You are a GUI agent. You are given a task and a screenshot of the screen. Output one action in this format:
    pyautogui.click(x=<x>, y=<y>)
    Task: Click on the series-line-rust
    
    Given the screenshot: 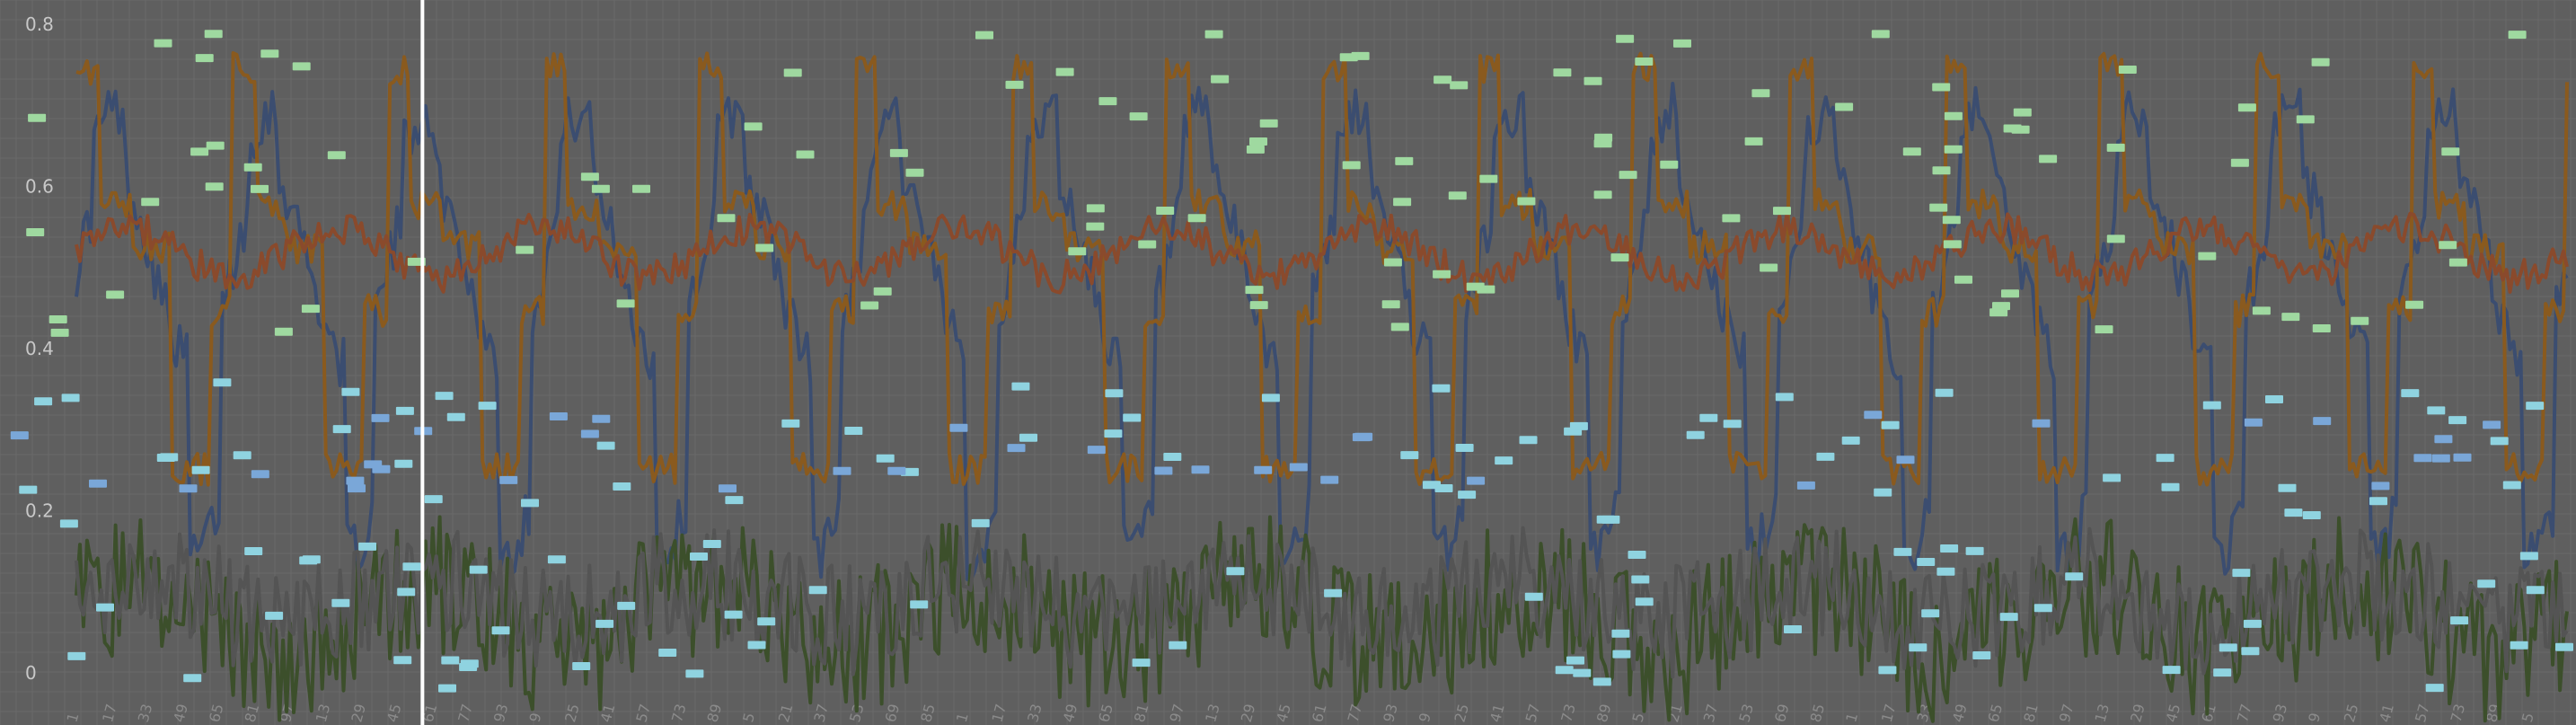 What is the action you would take?
    pyautogui.click(x=1322, y=253)
    